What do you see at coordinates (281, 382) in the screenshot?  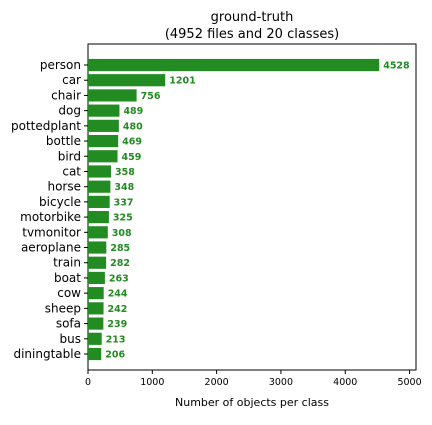 I see `x-tick-label-3000: 3000` at bounding box center [281, 382].